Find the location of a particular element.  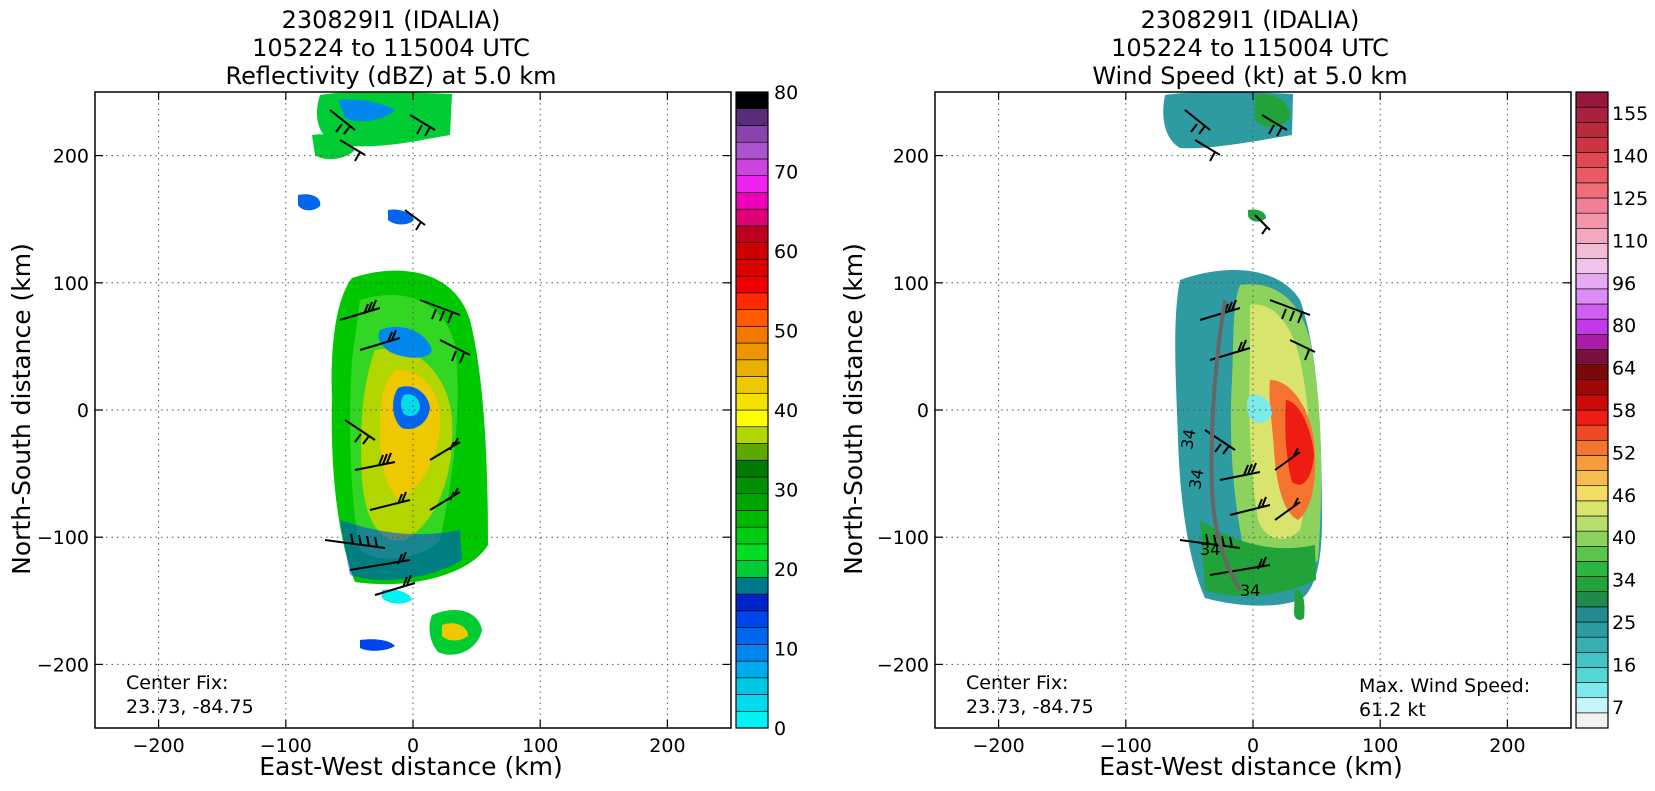

wind-speed-colorbar: 7 16 25 34 40 46 52 58 64 80 96 110 125 140 155 is located at coordinates (1611, 410).